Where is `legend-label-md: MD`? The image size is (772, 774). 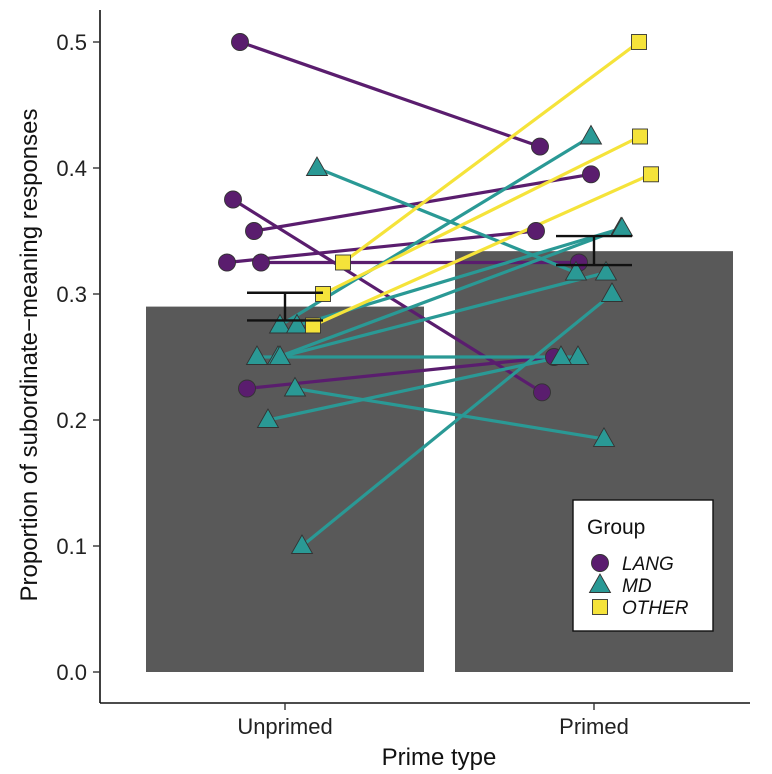
legend-label-md: MD is located at coordinates (637, 586).